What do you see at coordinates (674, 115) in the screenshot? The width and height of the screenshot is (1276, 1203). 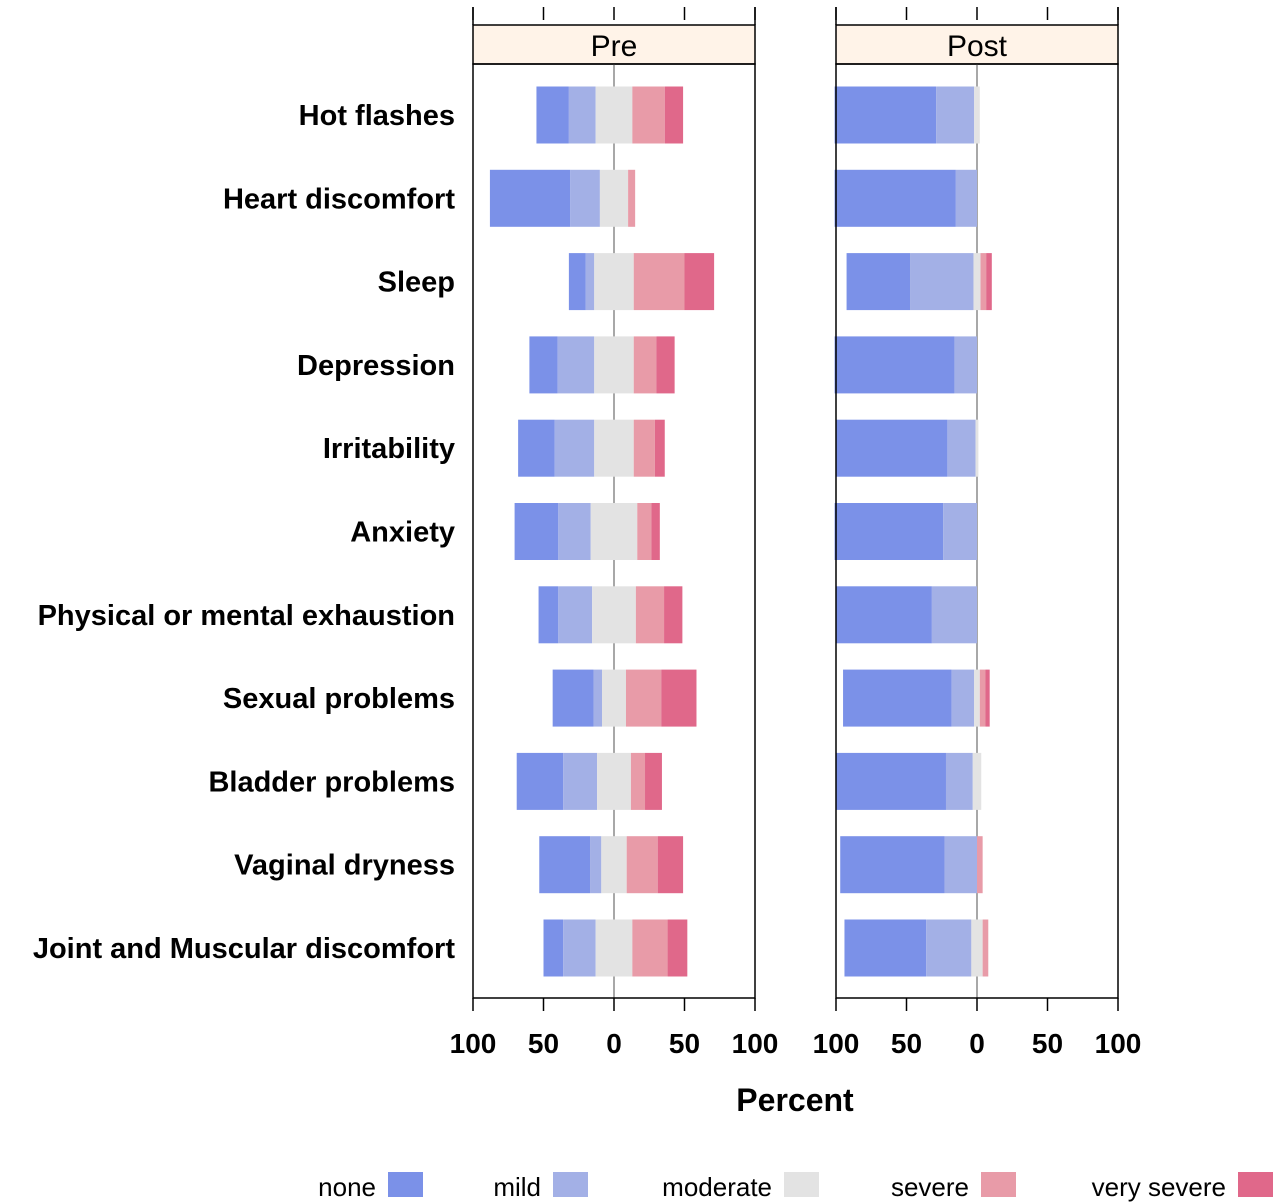 I see `bar-pre-hot-flashes-very-severe` at bounding box center [674, 115].